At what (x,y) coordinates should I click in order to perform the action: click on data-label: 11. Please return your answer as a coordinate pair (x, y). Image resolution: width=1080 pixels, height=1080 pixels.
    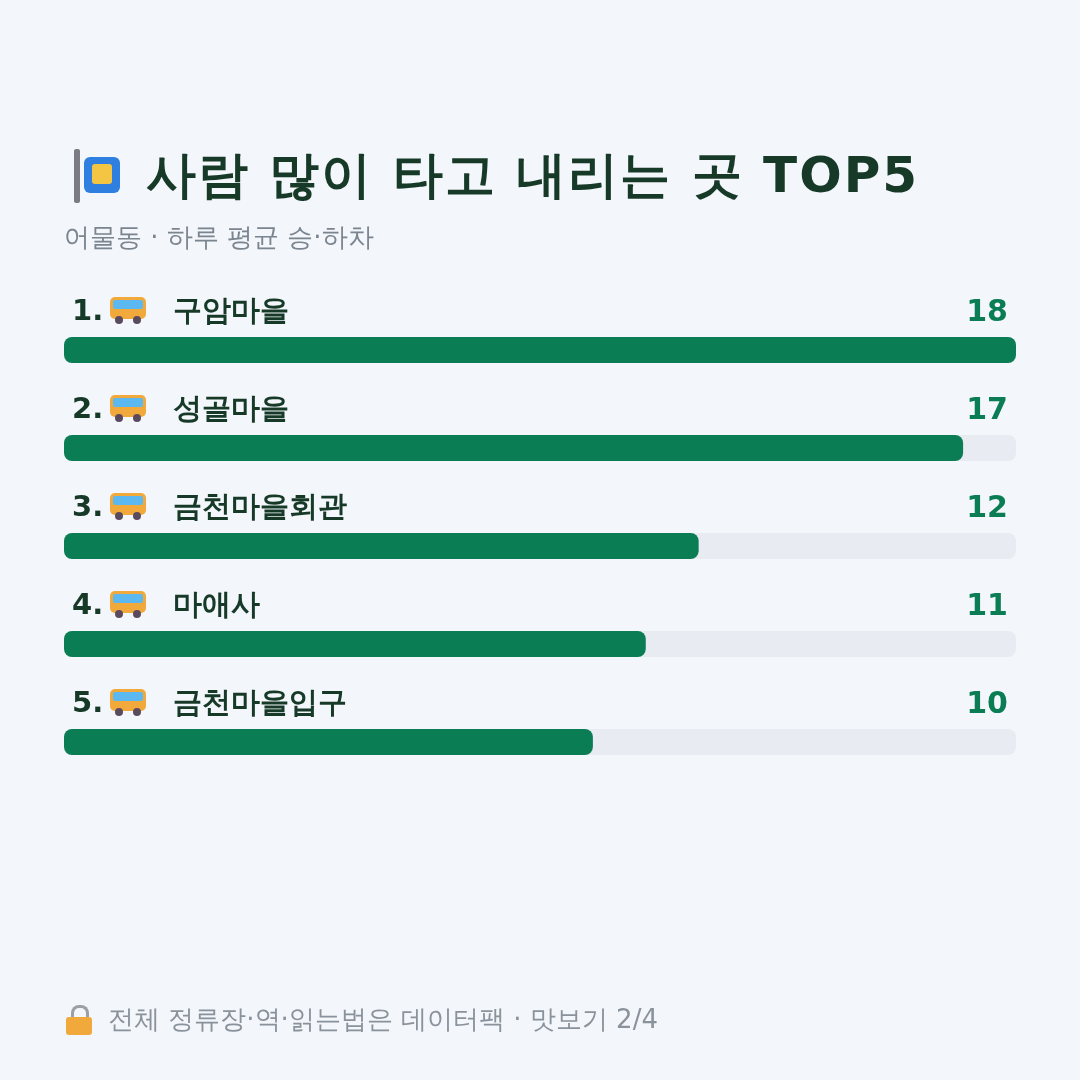
    Looking at the image, I should click on (987, 604).